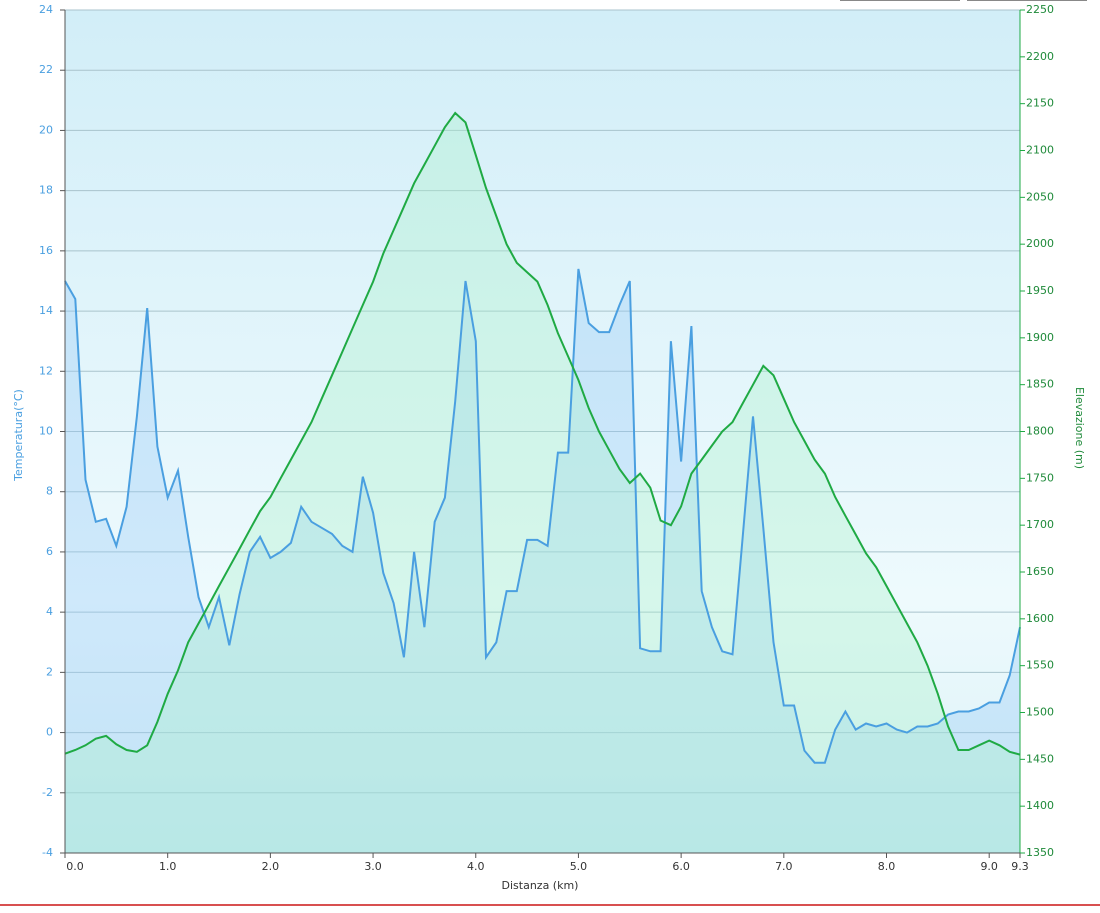  What do you see at coordinates (681, 866) in the screenshot?
I see `x-tick-label: 6.0` at bounding box center [681, 866].